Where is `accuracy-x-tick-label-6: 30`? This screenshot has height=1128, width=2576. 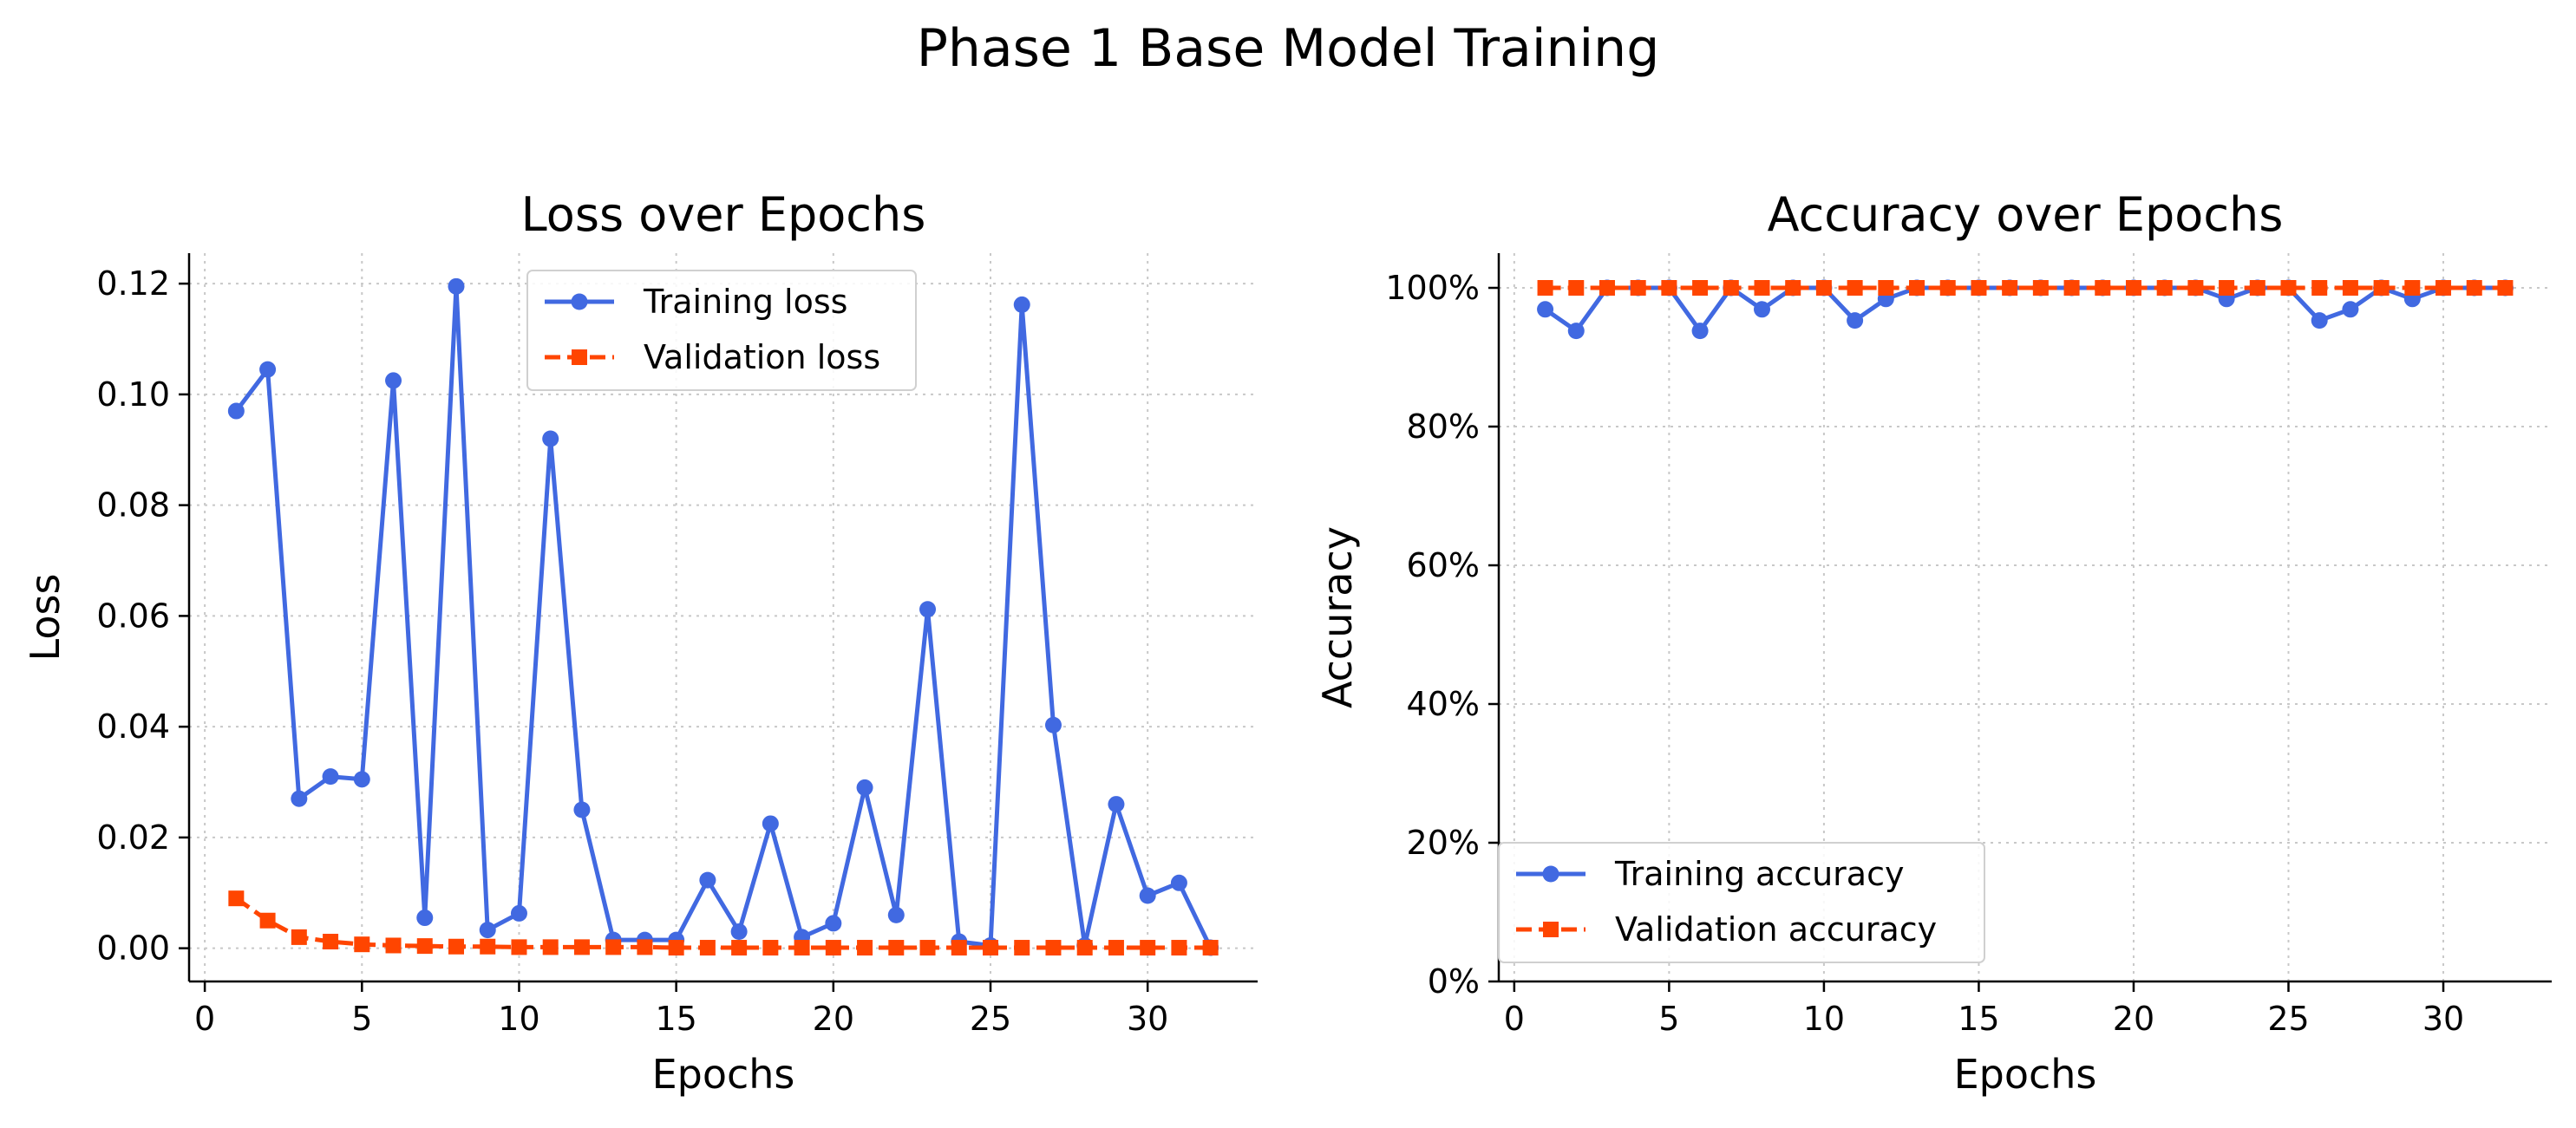
accuracy-x-tick-label-6: 30 is located at coordinates (2443, 1019).